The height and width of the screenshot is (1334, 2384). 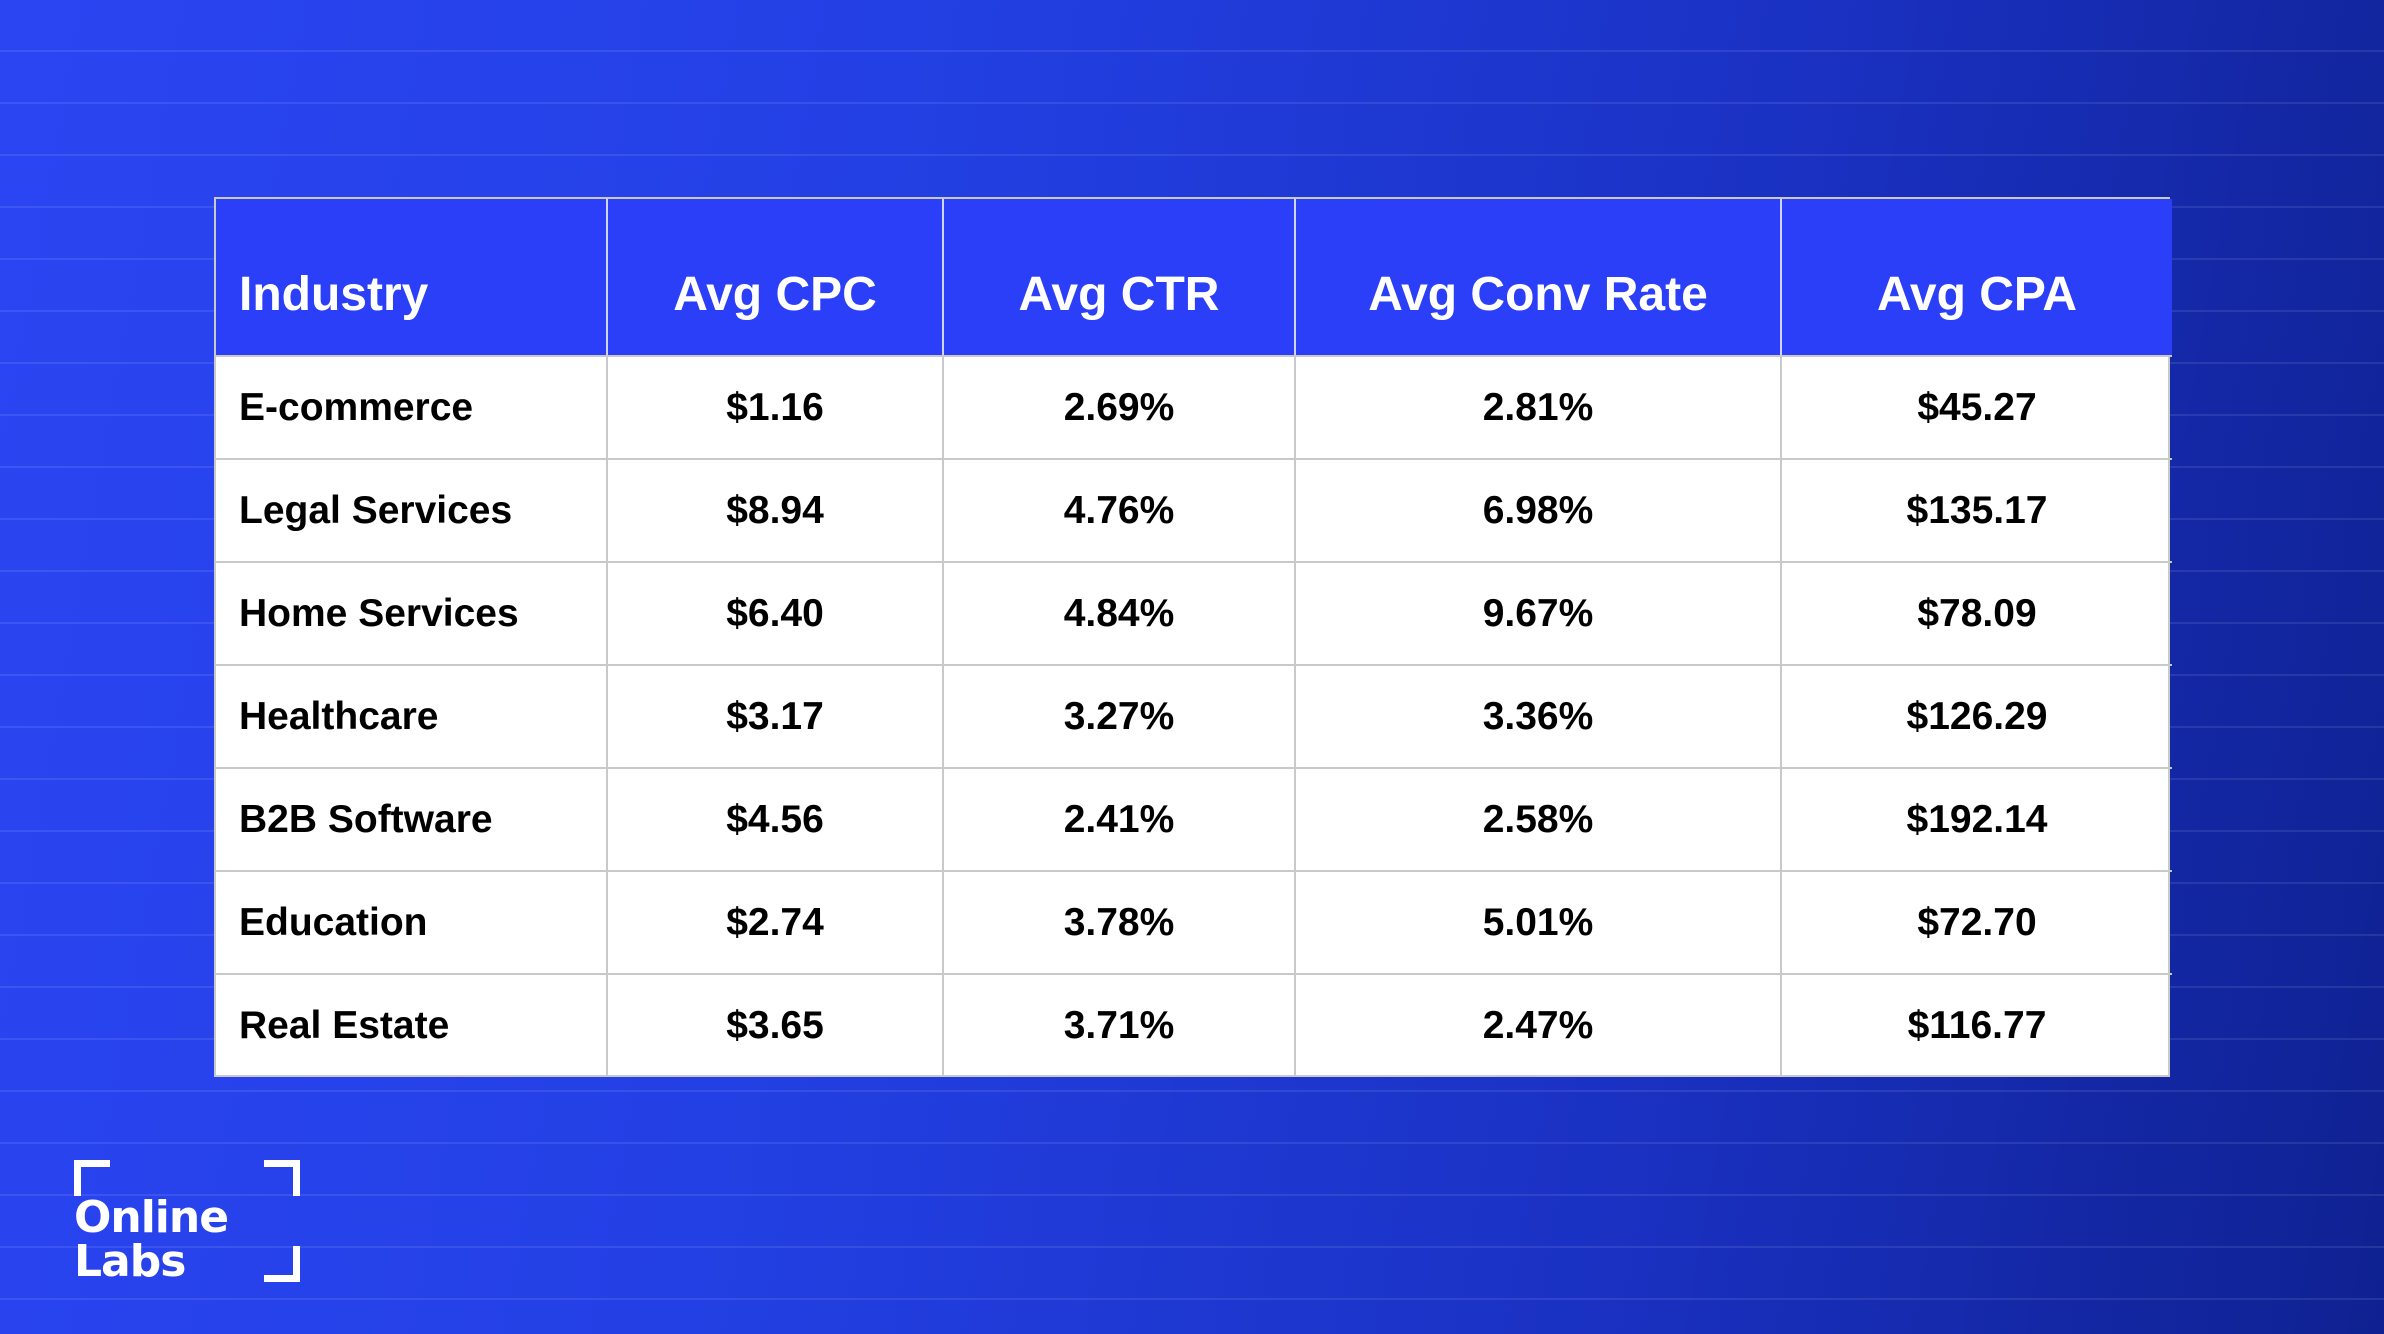 What do you see at coordinates (1118, 407) in the screenshot?
I see `cell-avg-ctr: 2.69%` at bounding box center [1118, 407].